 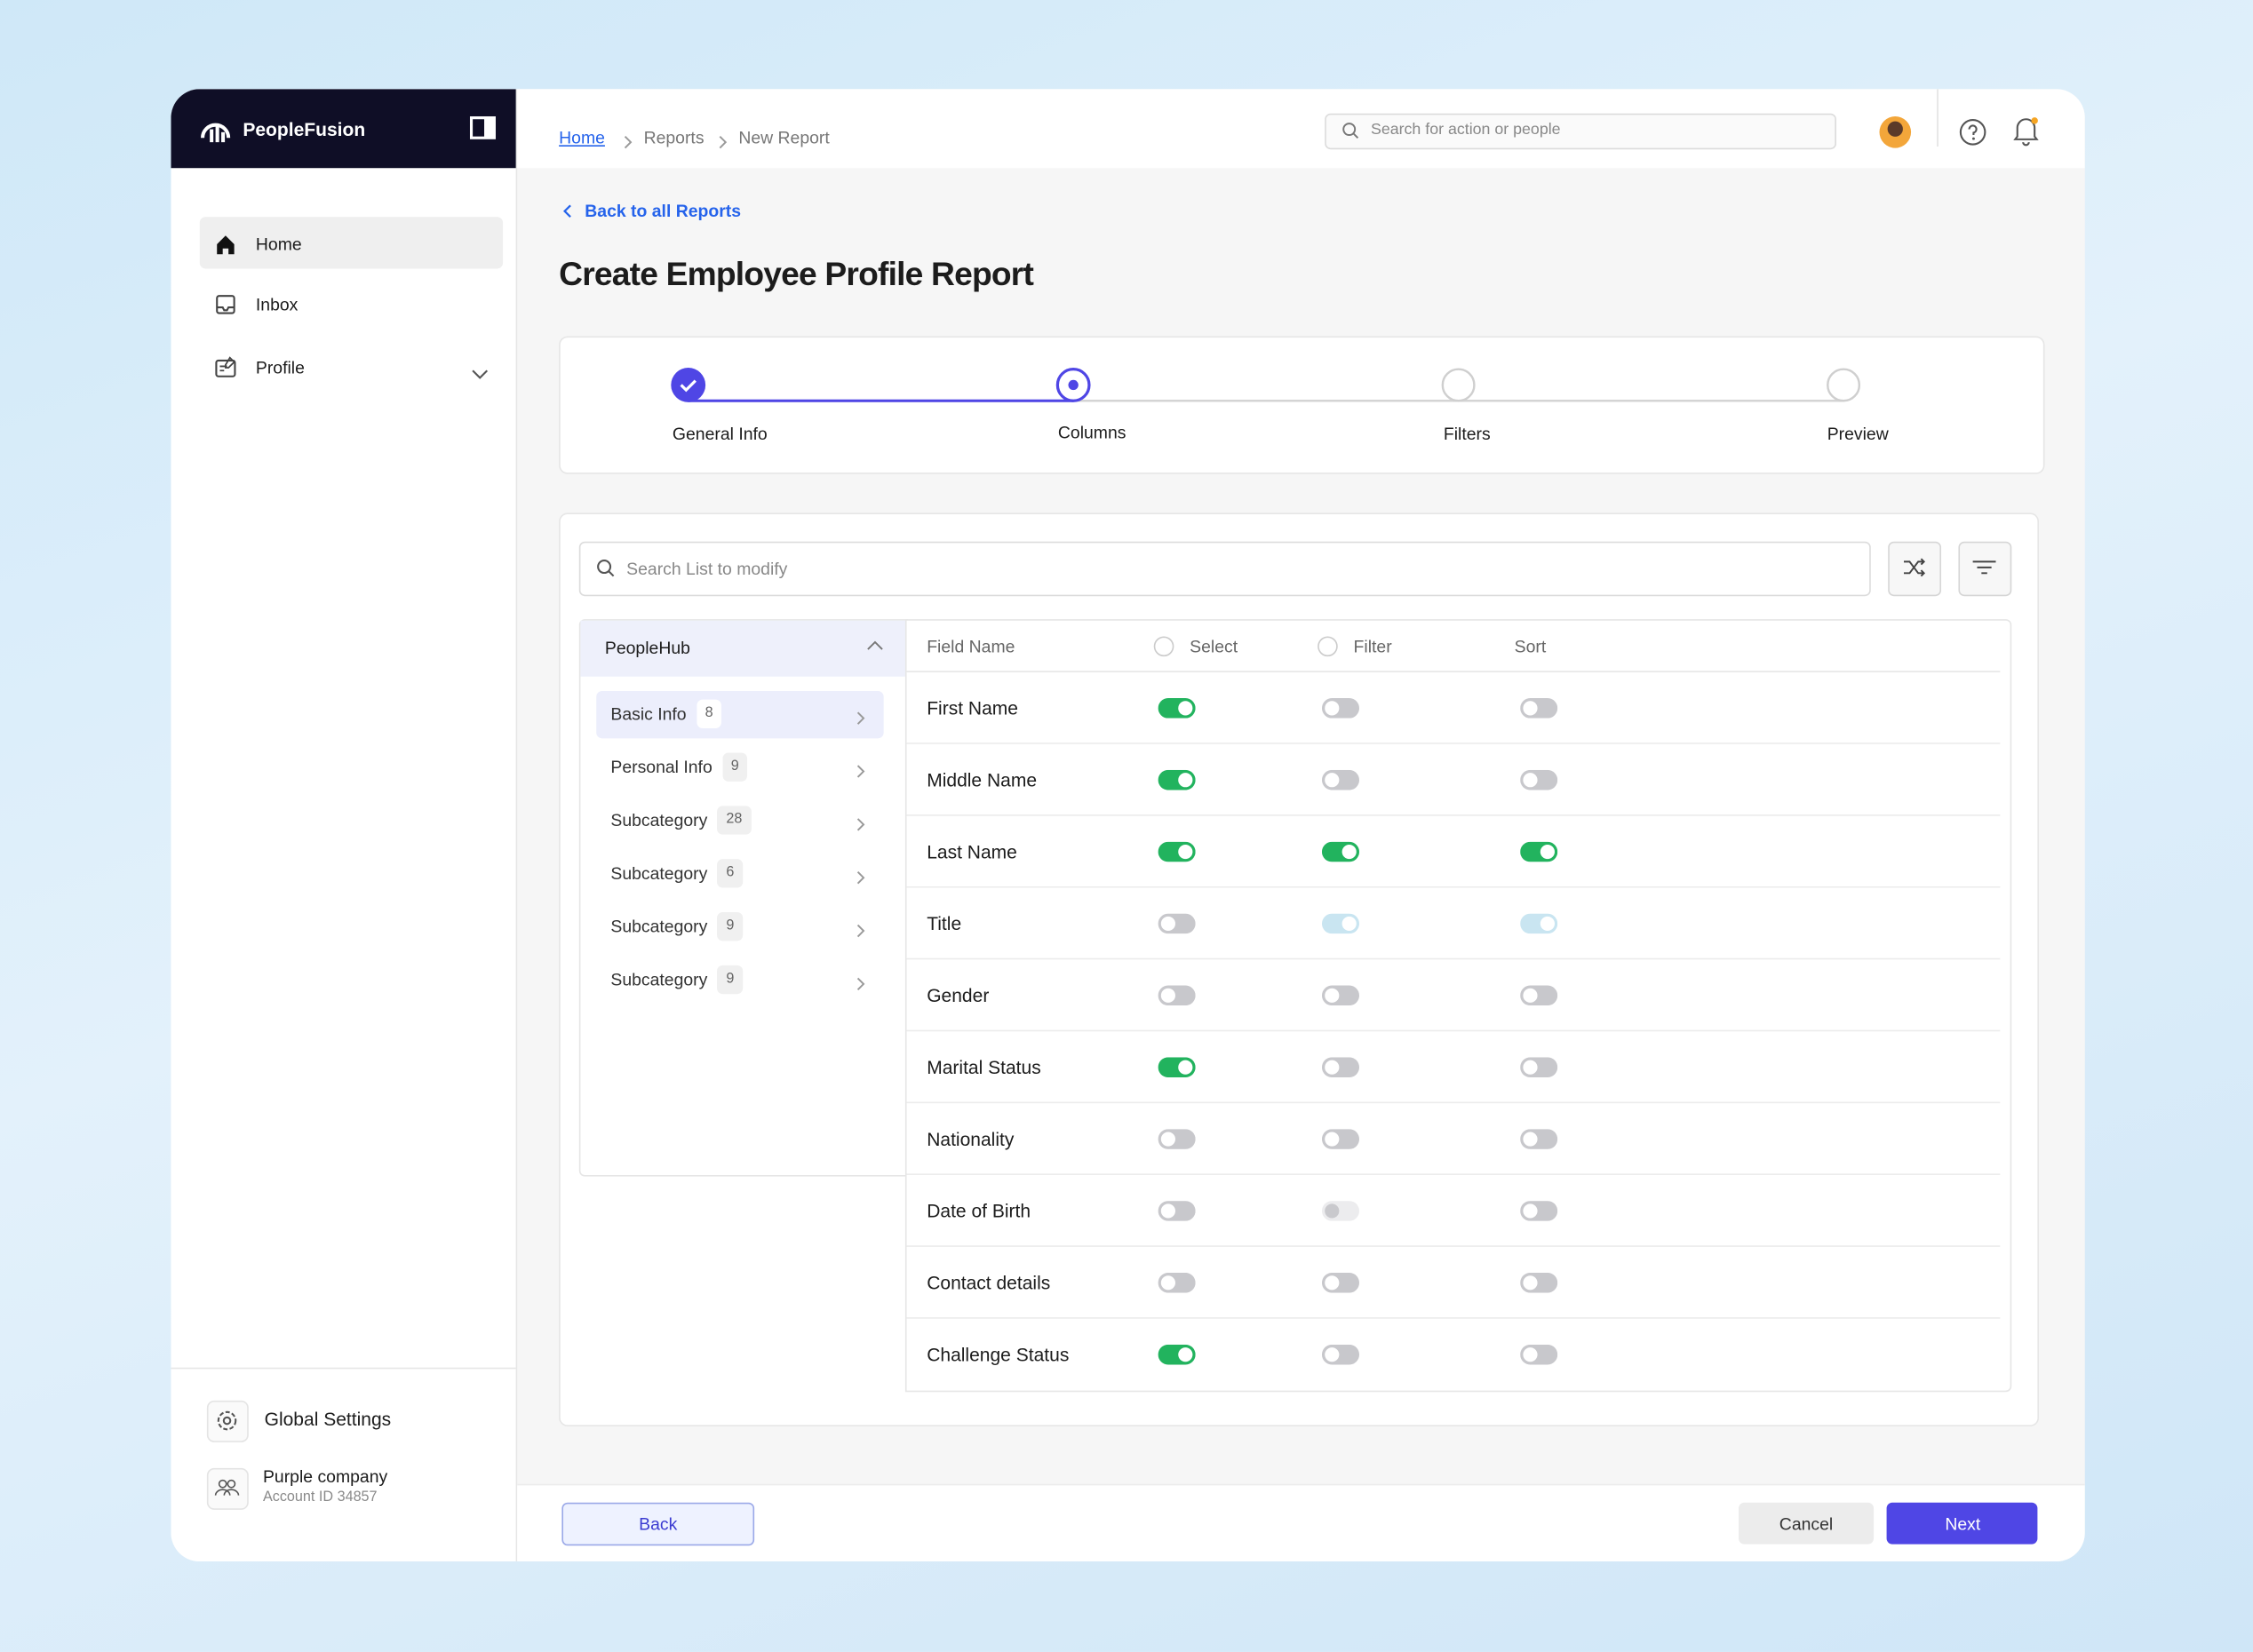 What do you see at coordinates (1806, 1523) in the screenshot?
I see `cancel-button` at bounding box center [1806, 1523].